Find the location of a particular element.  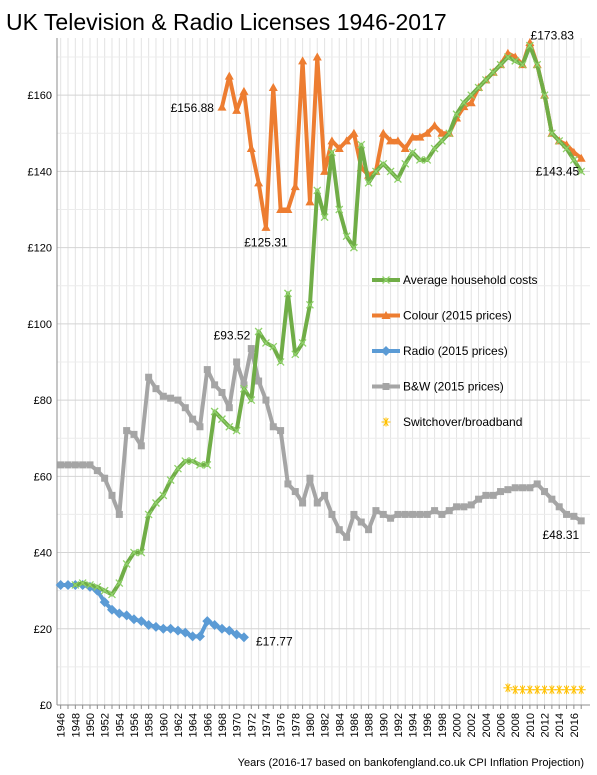

series-line is located at coordinates (401, 135).